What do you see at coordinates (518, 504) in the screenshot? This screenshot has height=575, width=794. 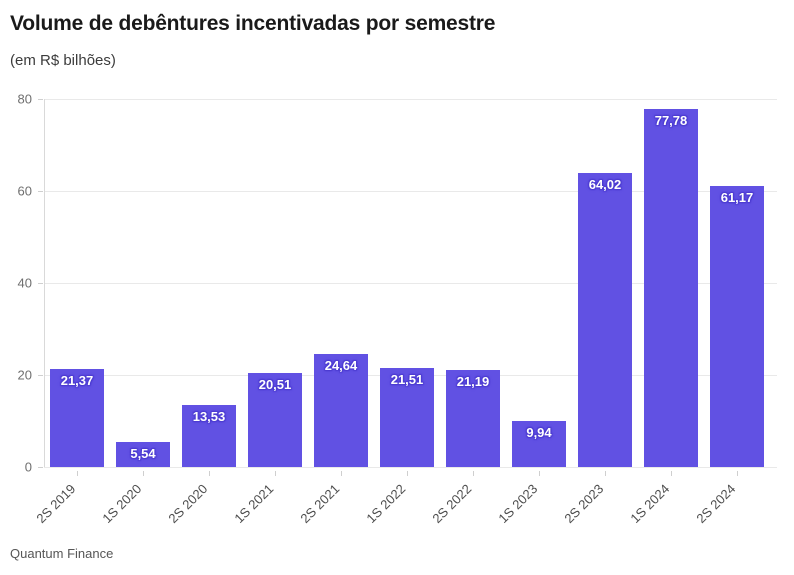 I see `x-tick-label: 1S 2023` at bounding box center [518, 504].